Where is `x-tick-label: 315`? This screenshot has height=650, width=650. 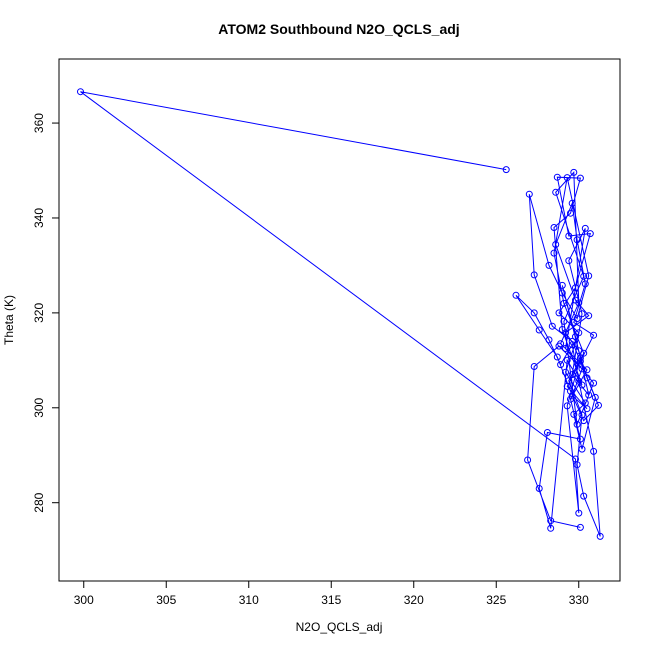 x-tick-label: 315 is located at coordinates (331, 600).